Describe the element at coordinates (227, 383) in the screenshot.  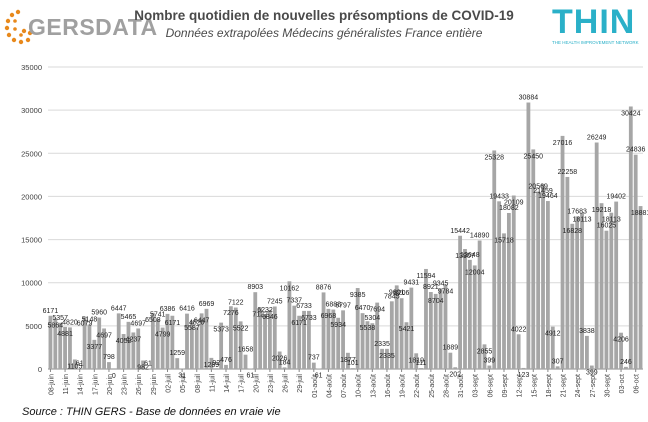
I see `x-tick-label: 14-juil` at that location.